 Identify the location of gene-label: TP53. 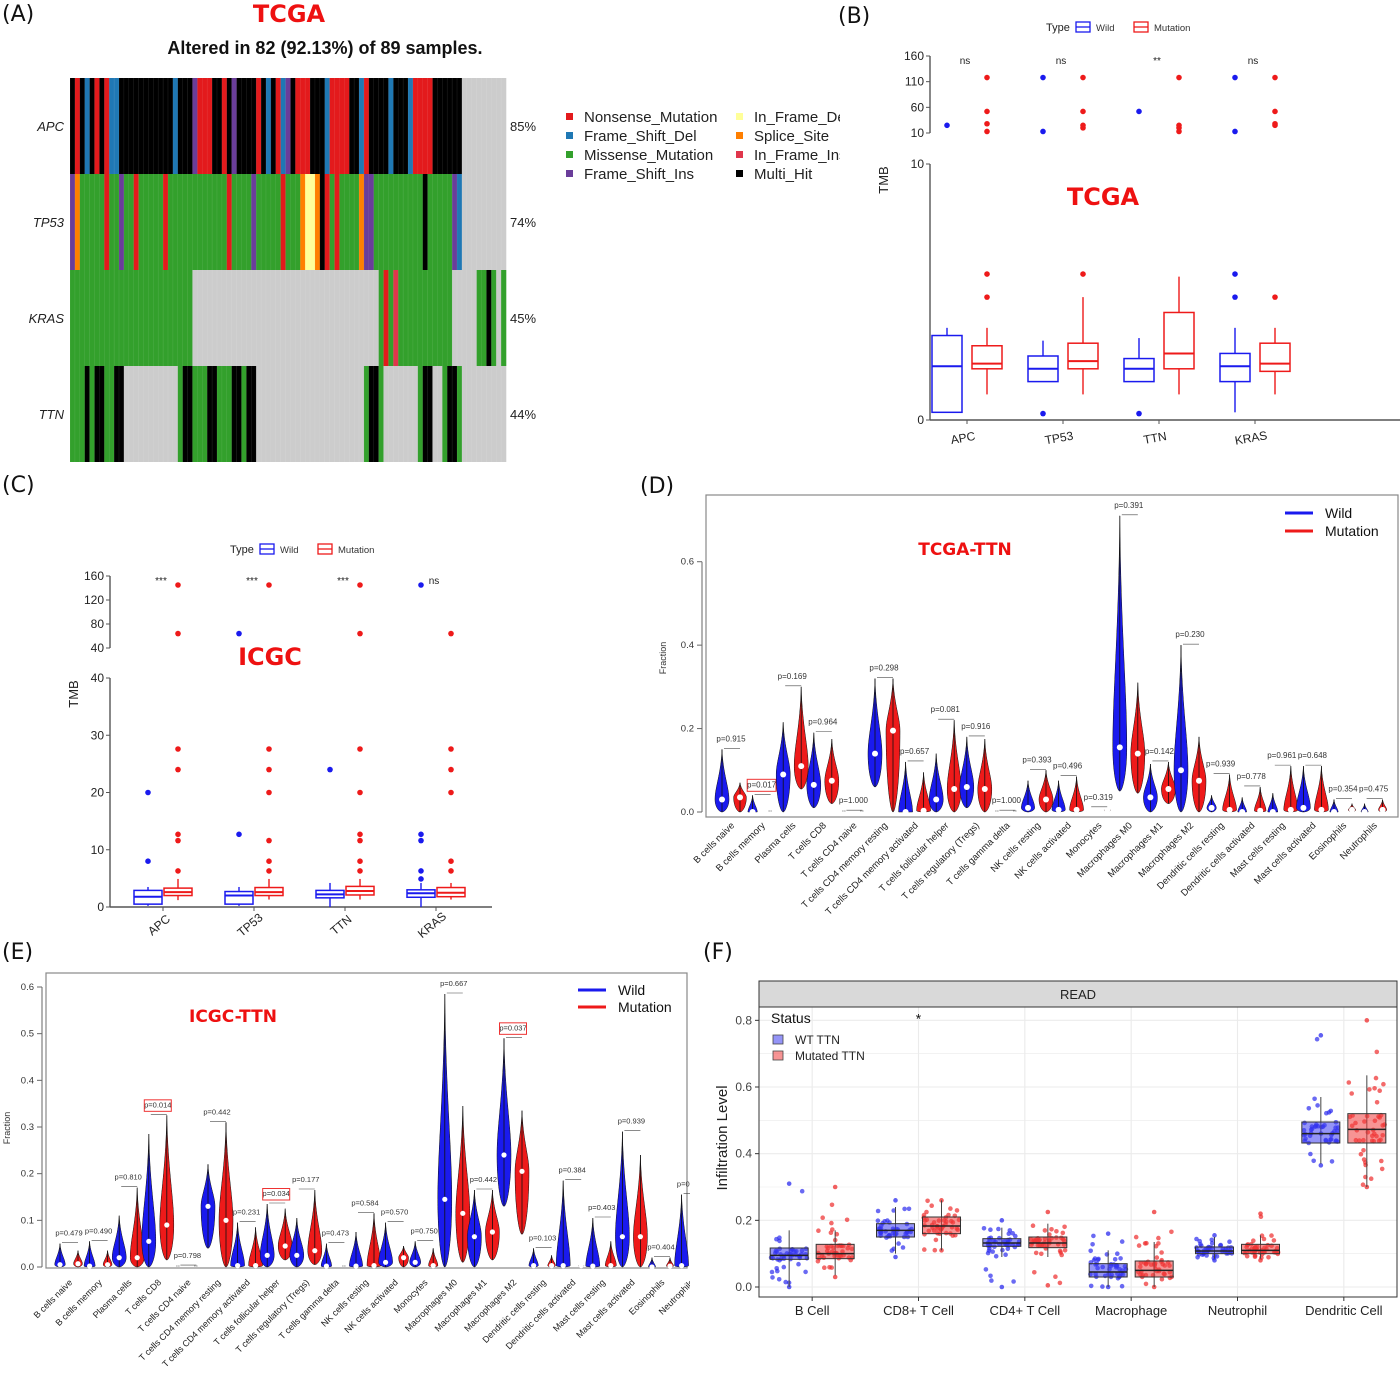
(49, 222).